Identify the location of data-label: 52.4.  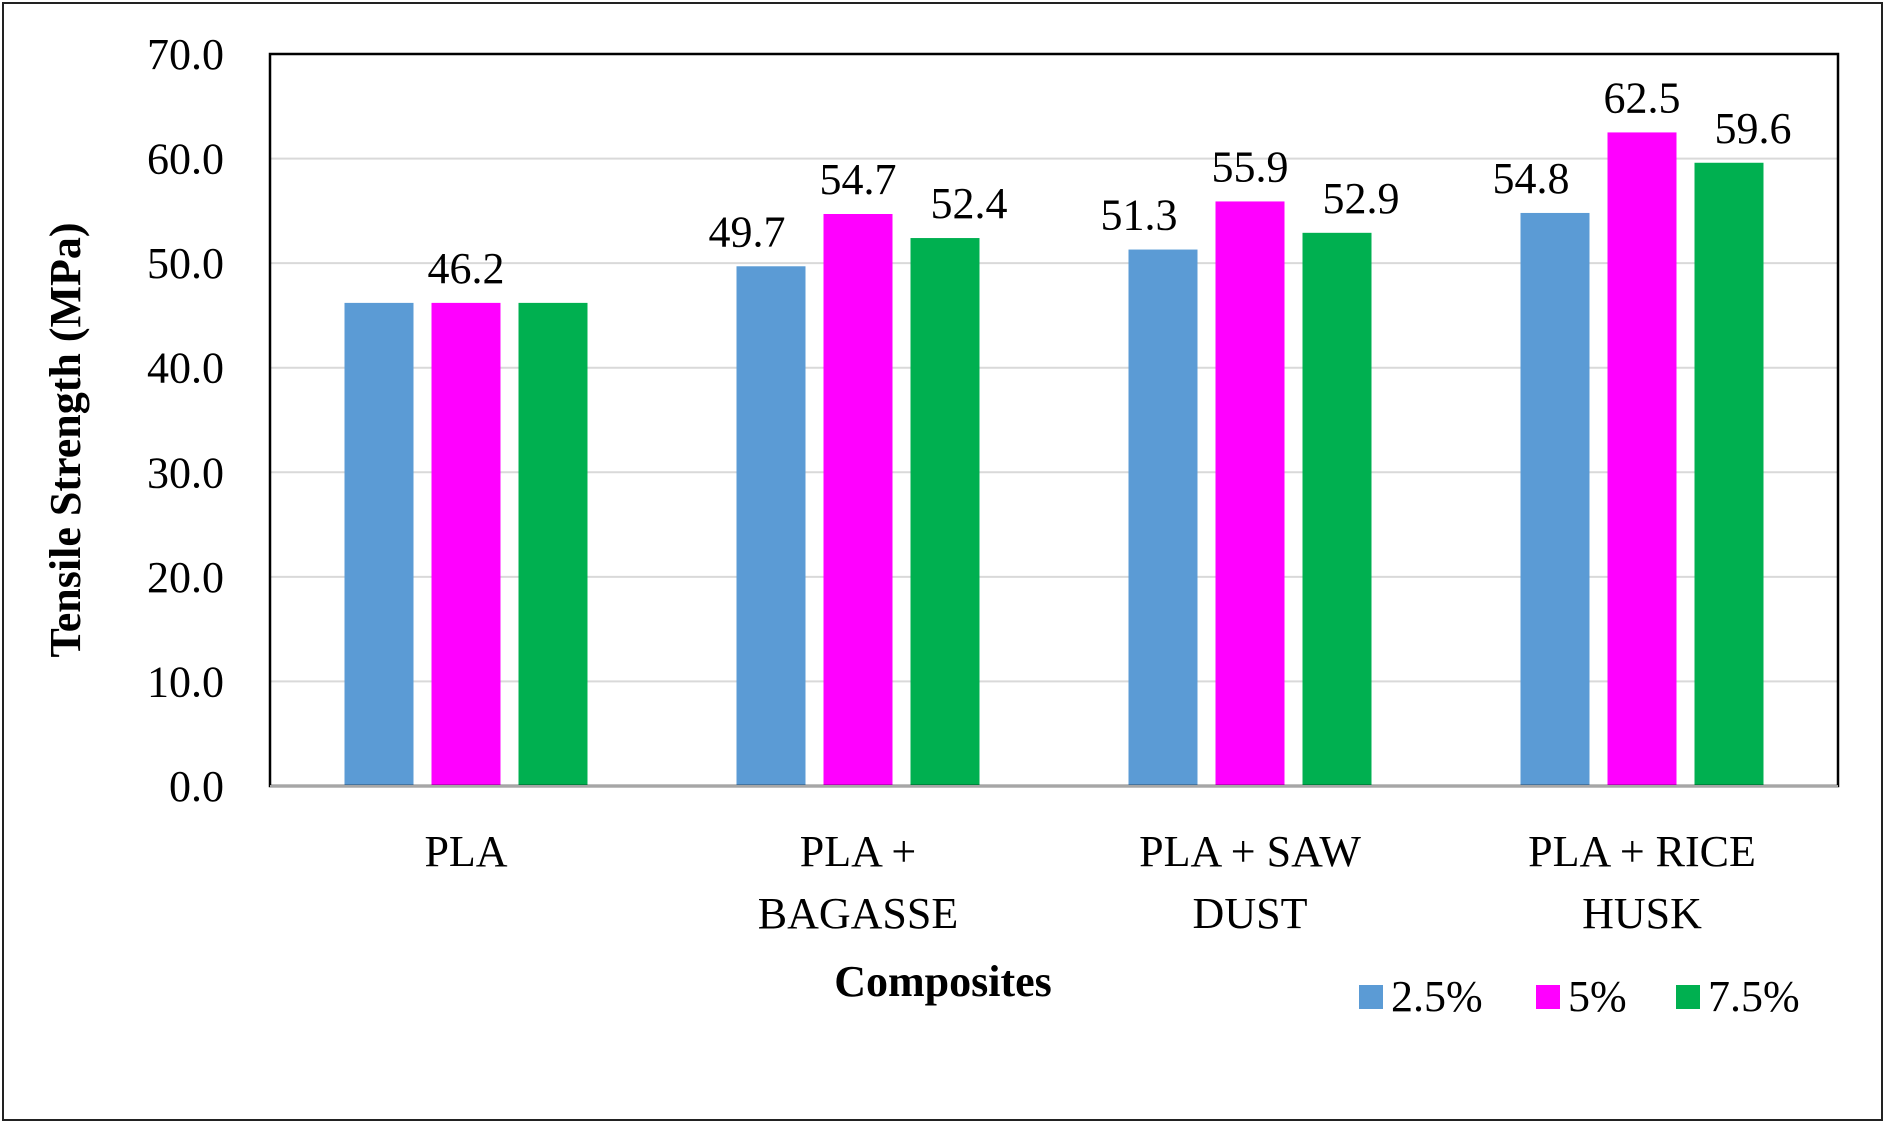
(969, 203).